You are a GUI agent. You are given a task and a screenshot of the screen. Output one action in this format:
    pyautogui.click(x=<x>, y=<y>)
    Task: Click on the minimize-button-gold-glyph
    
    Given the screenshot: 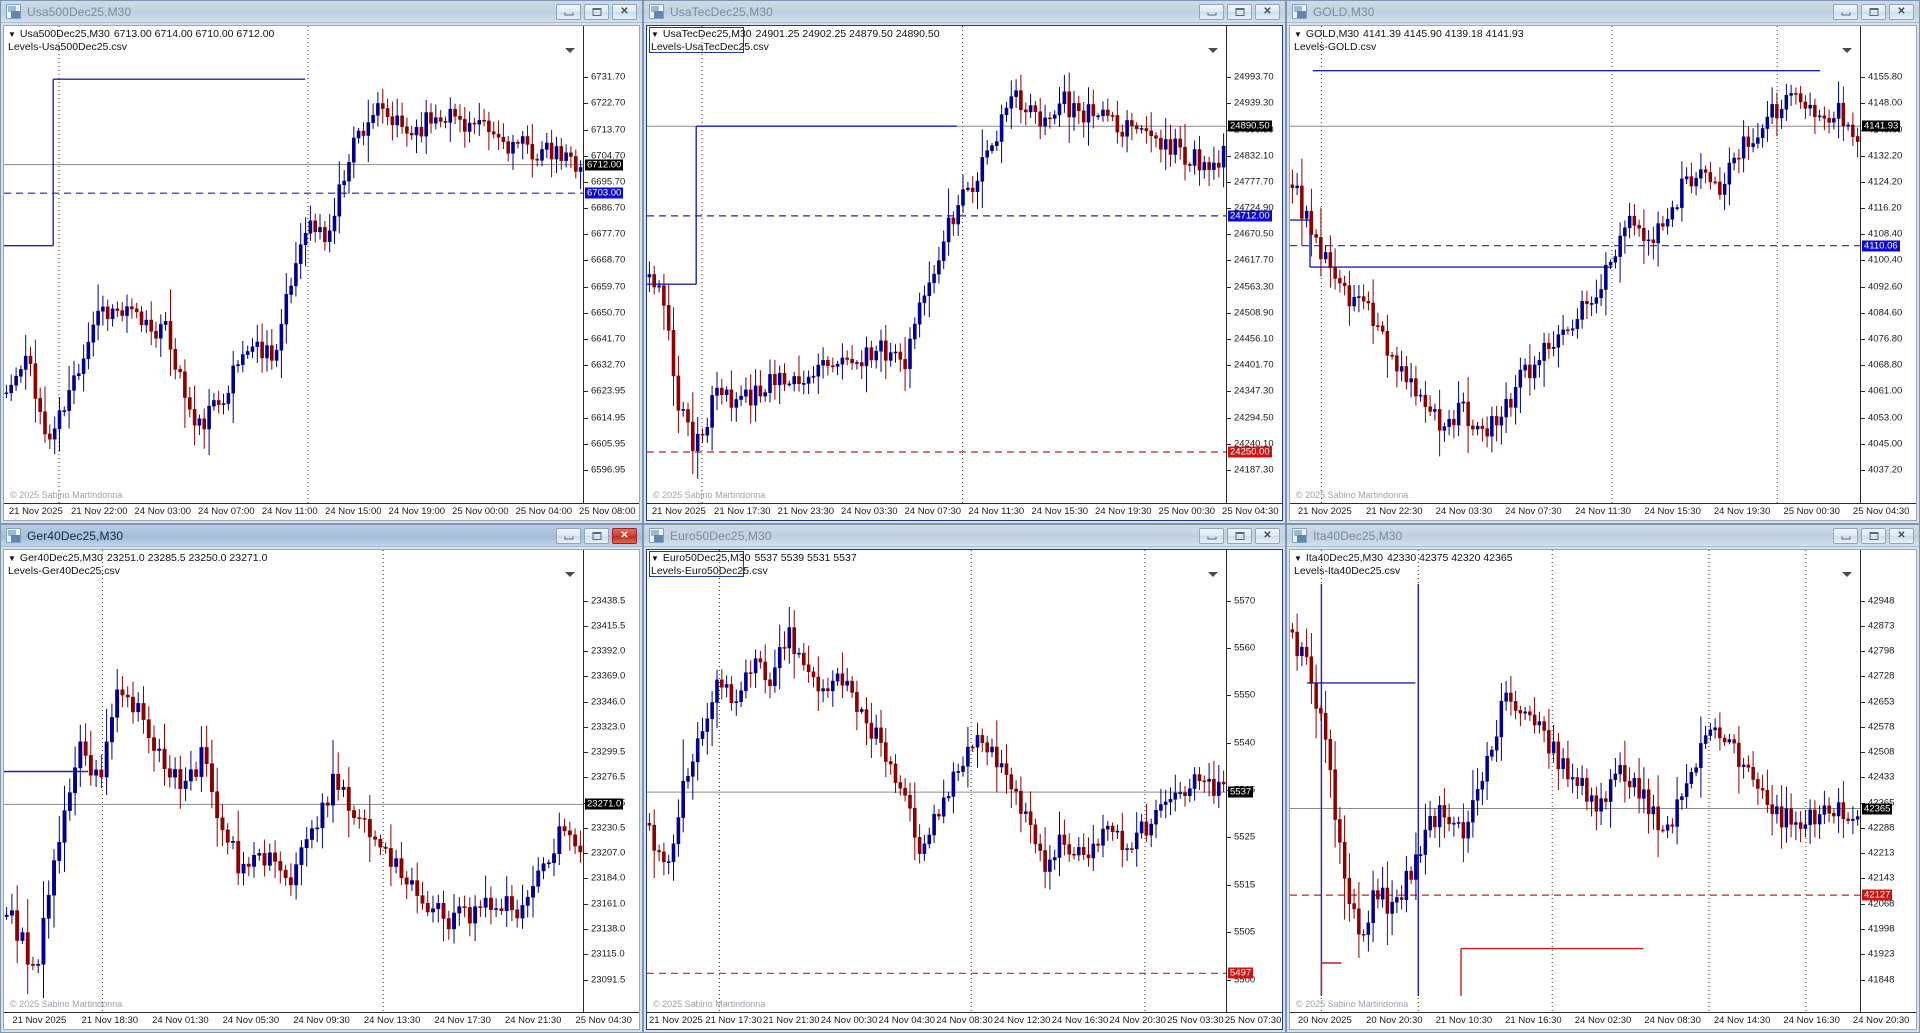 What is the action you would take?
    pyautogui.click(x=1845, y=13)
    